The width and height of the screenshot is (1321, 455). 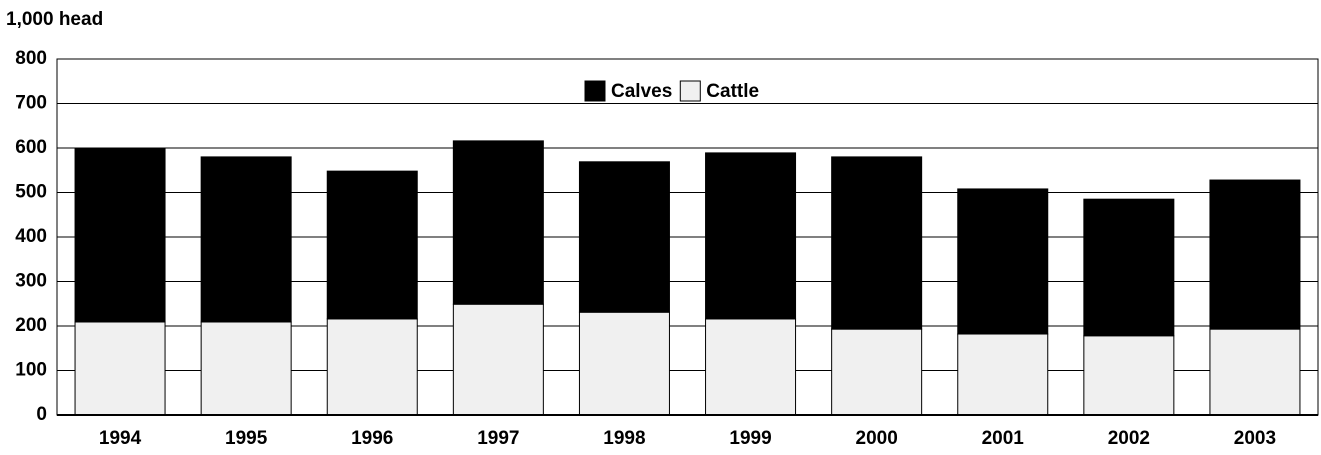 I want to click on x-tick-label: 2000, so click(x=877, y=438).